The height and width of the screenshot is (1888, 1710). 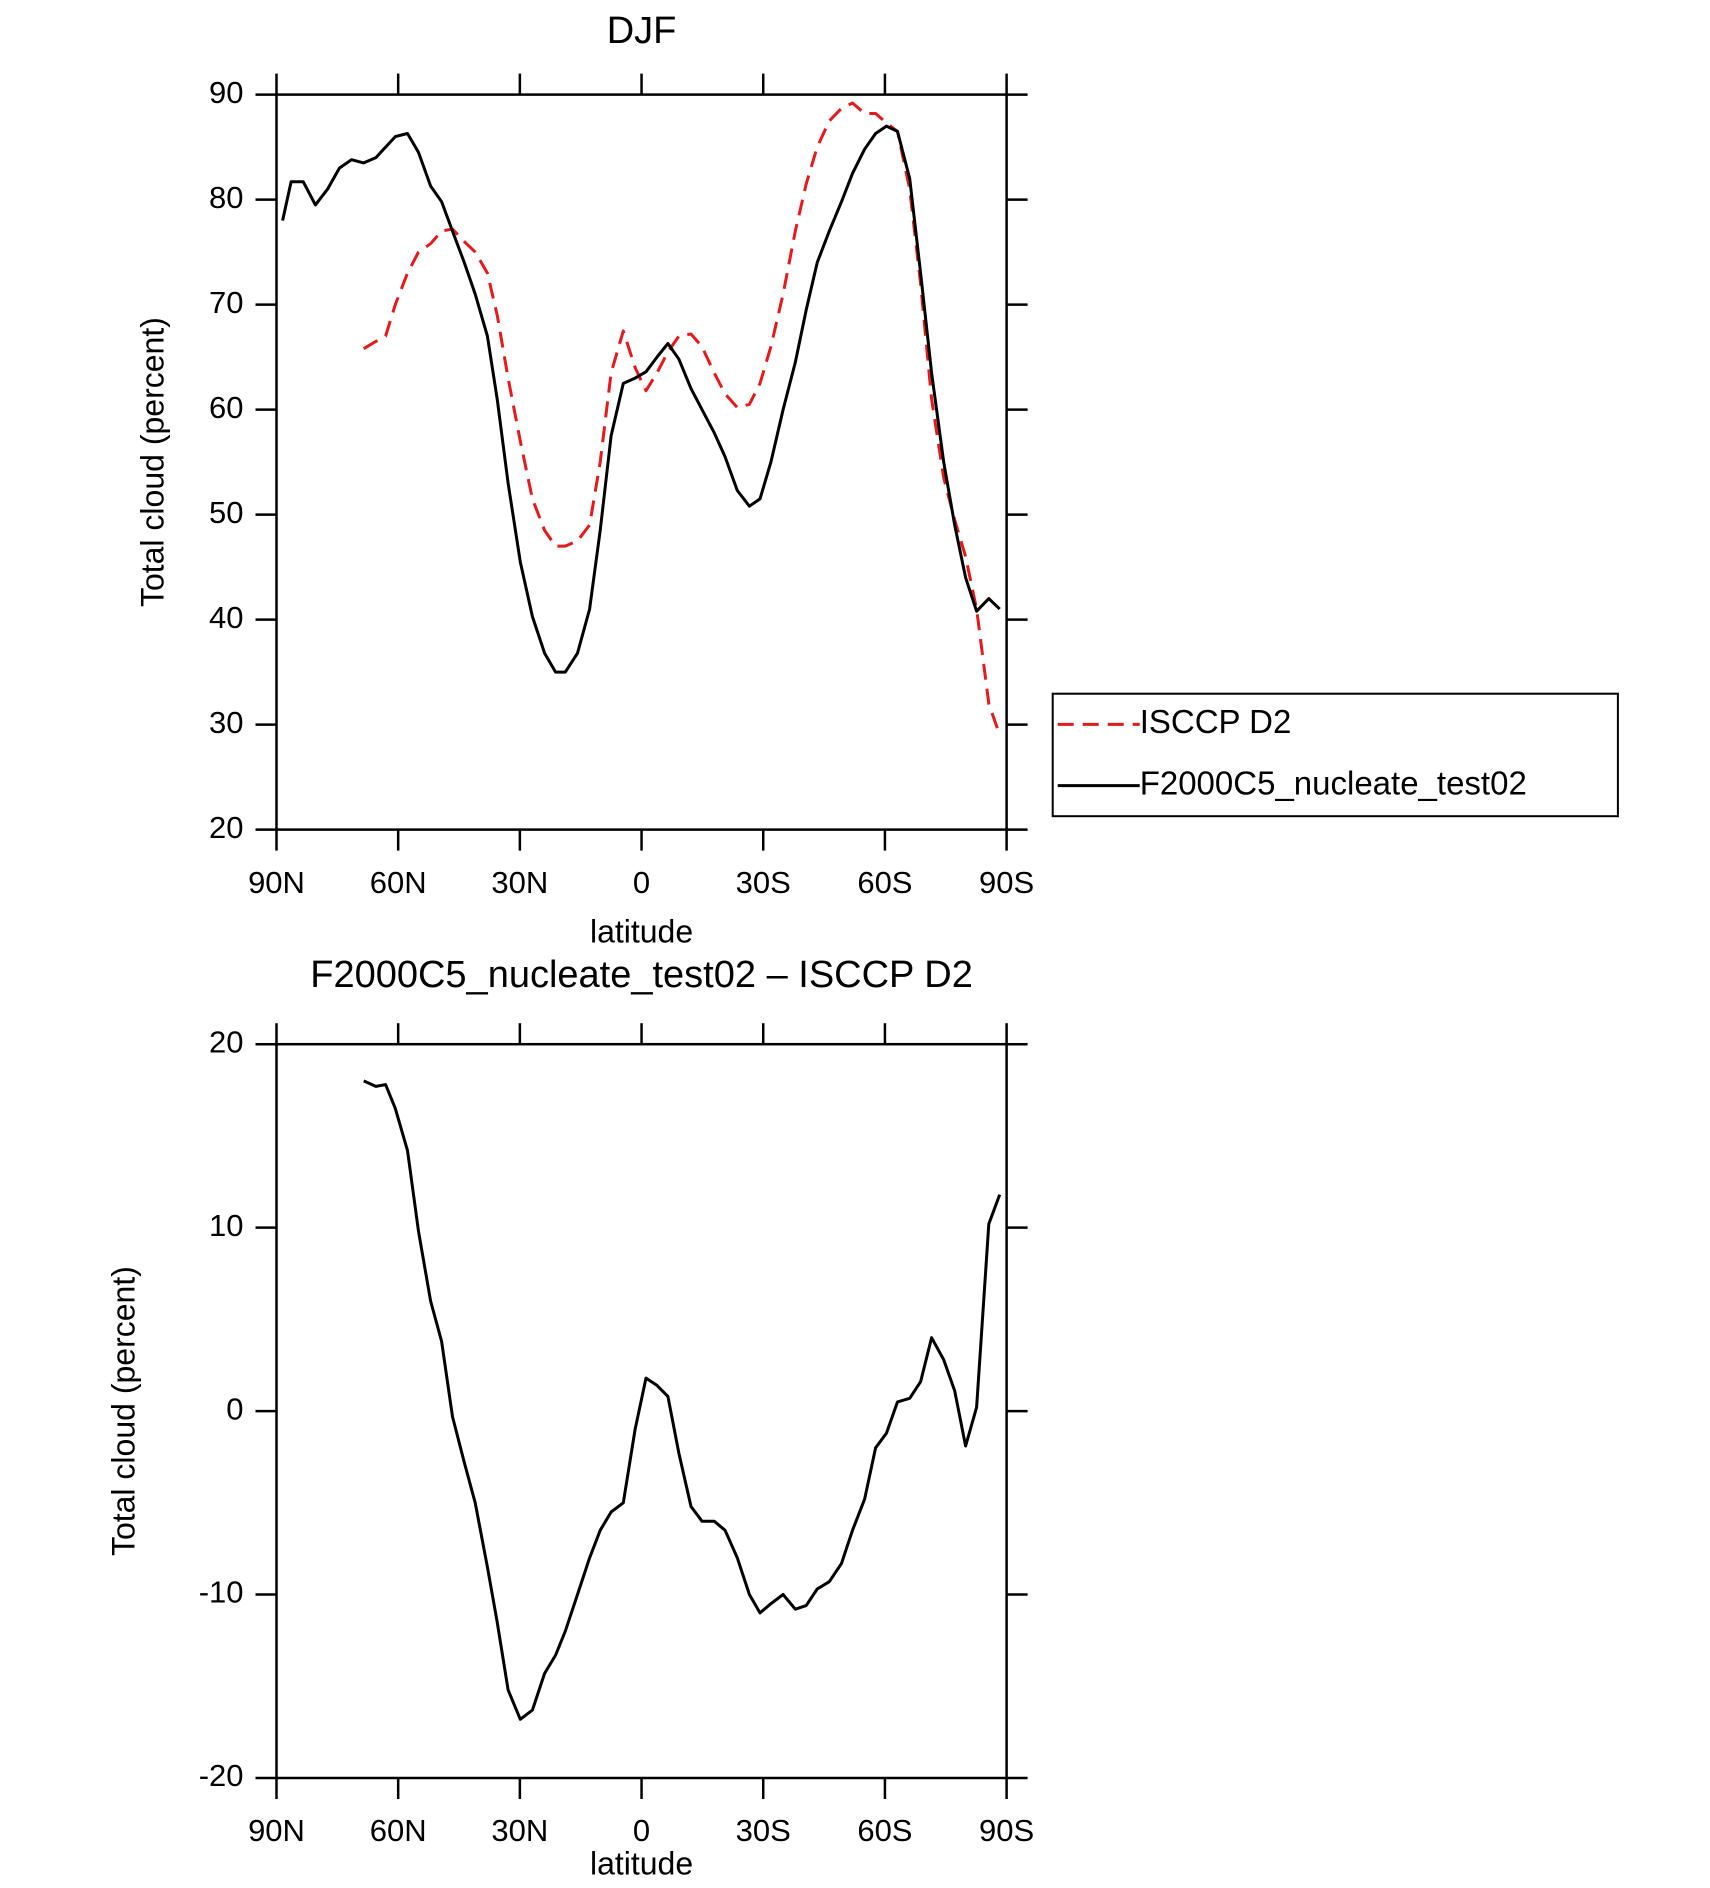 What do you see at coordinates (226, 512) in the screenshot?
I see `y-tick-label: 50` at bounding box center [226, 512].